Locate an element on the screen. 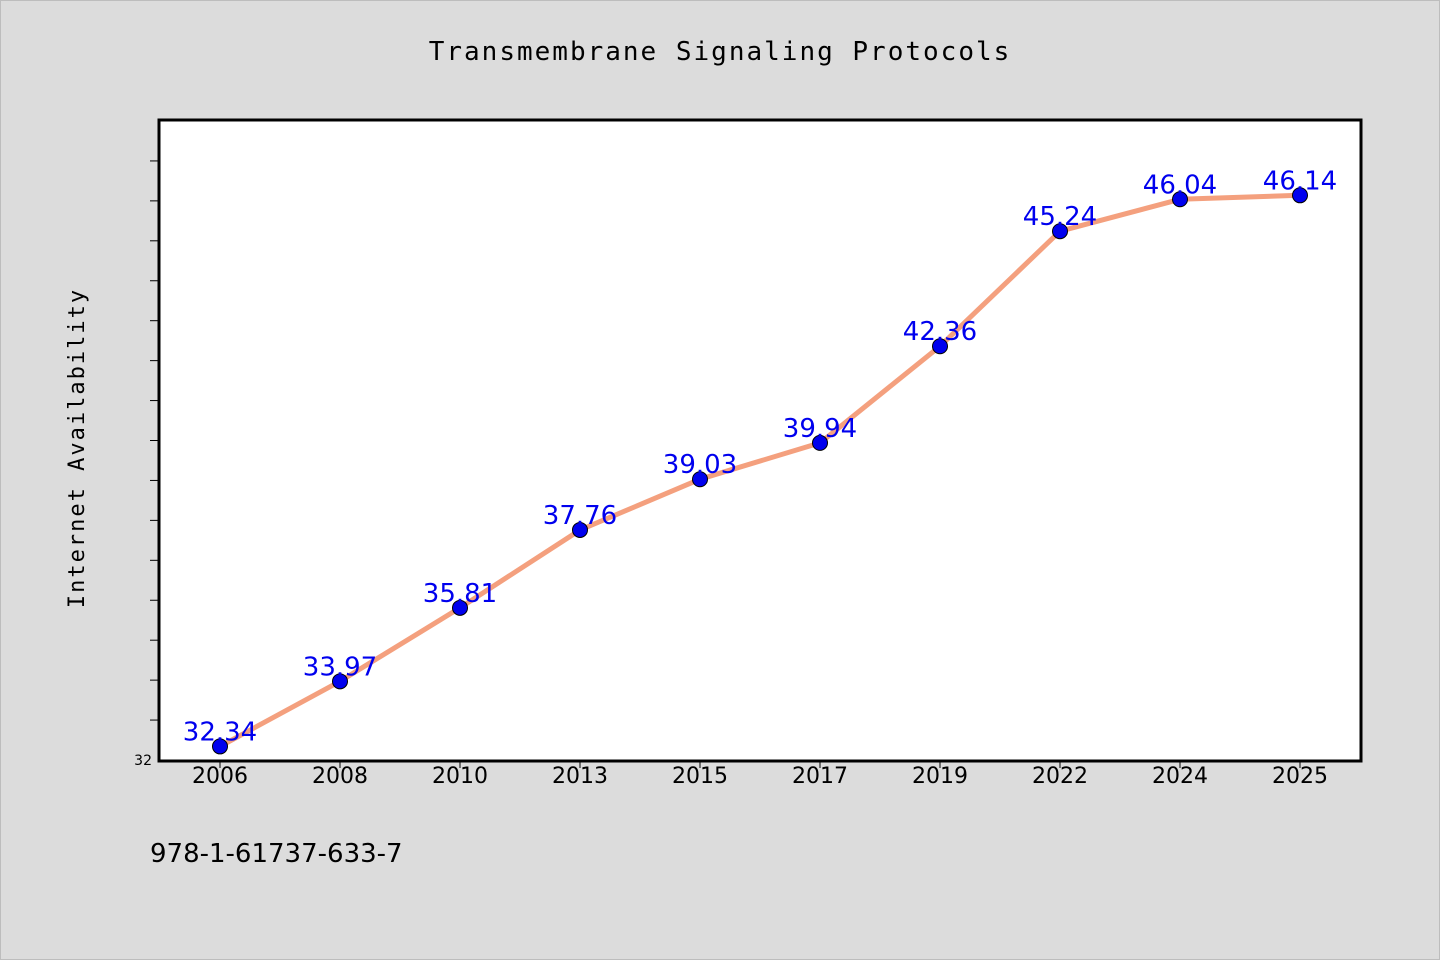 This screenshot has height=960, width=1440. y-axis-ticks: 32 is located at coordinates (146, 464).